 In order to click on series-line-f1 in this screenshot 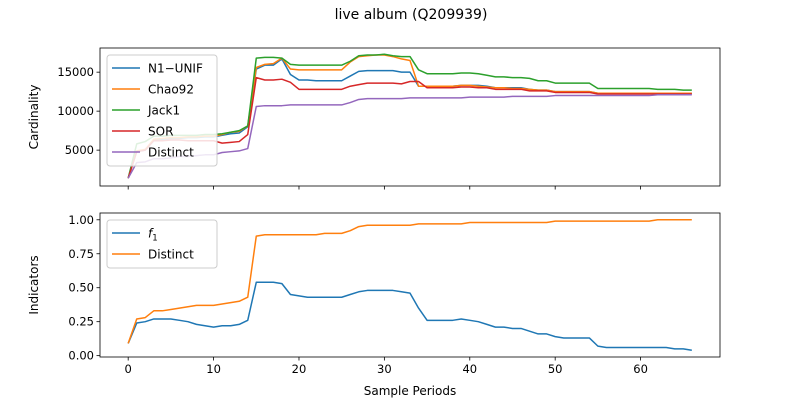, I will do `click(409, 316)`.